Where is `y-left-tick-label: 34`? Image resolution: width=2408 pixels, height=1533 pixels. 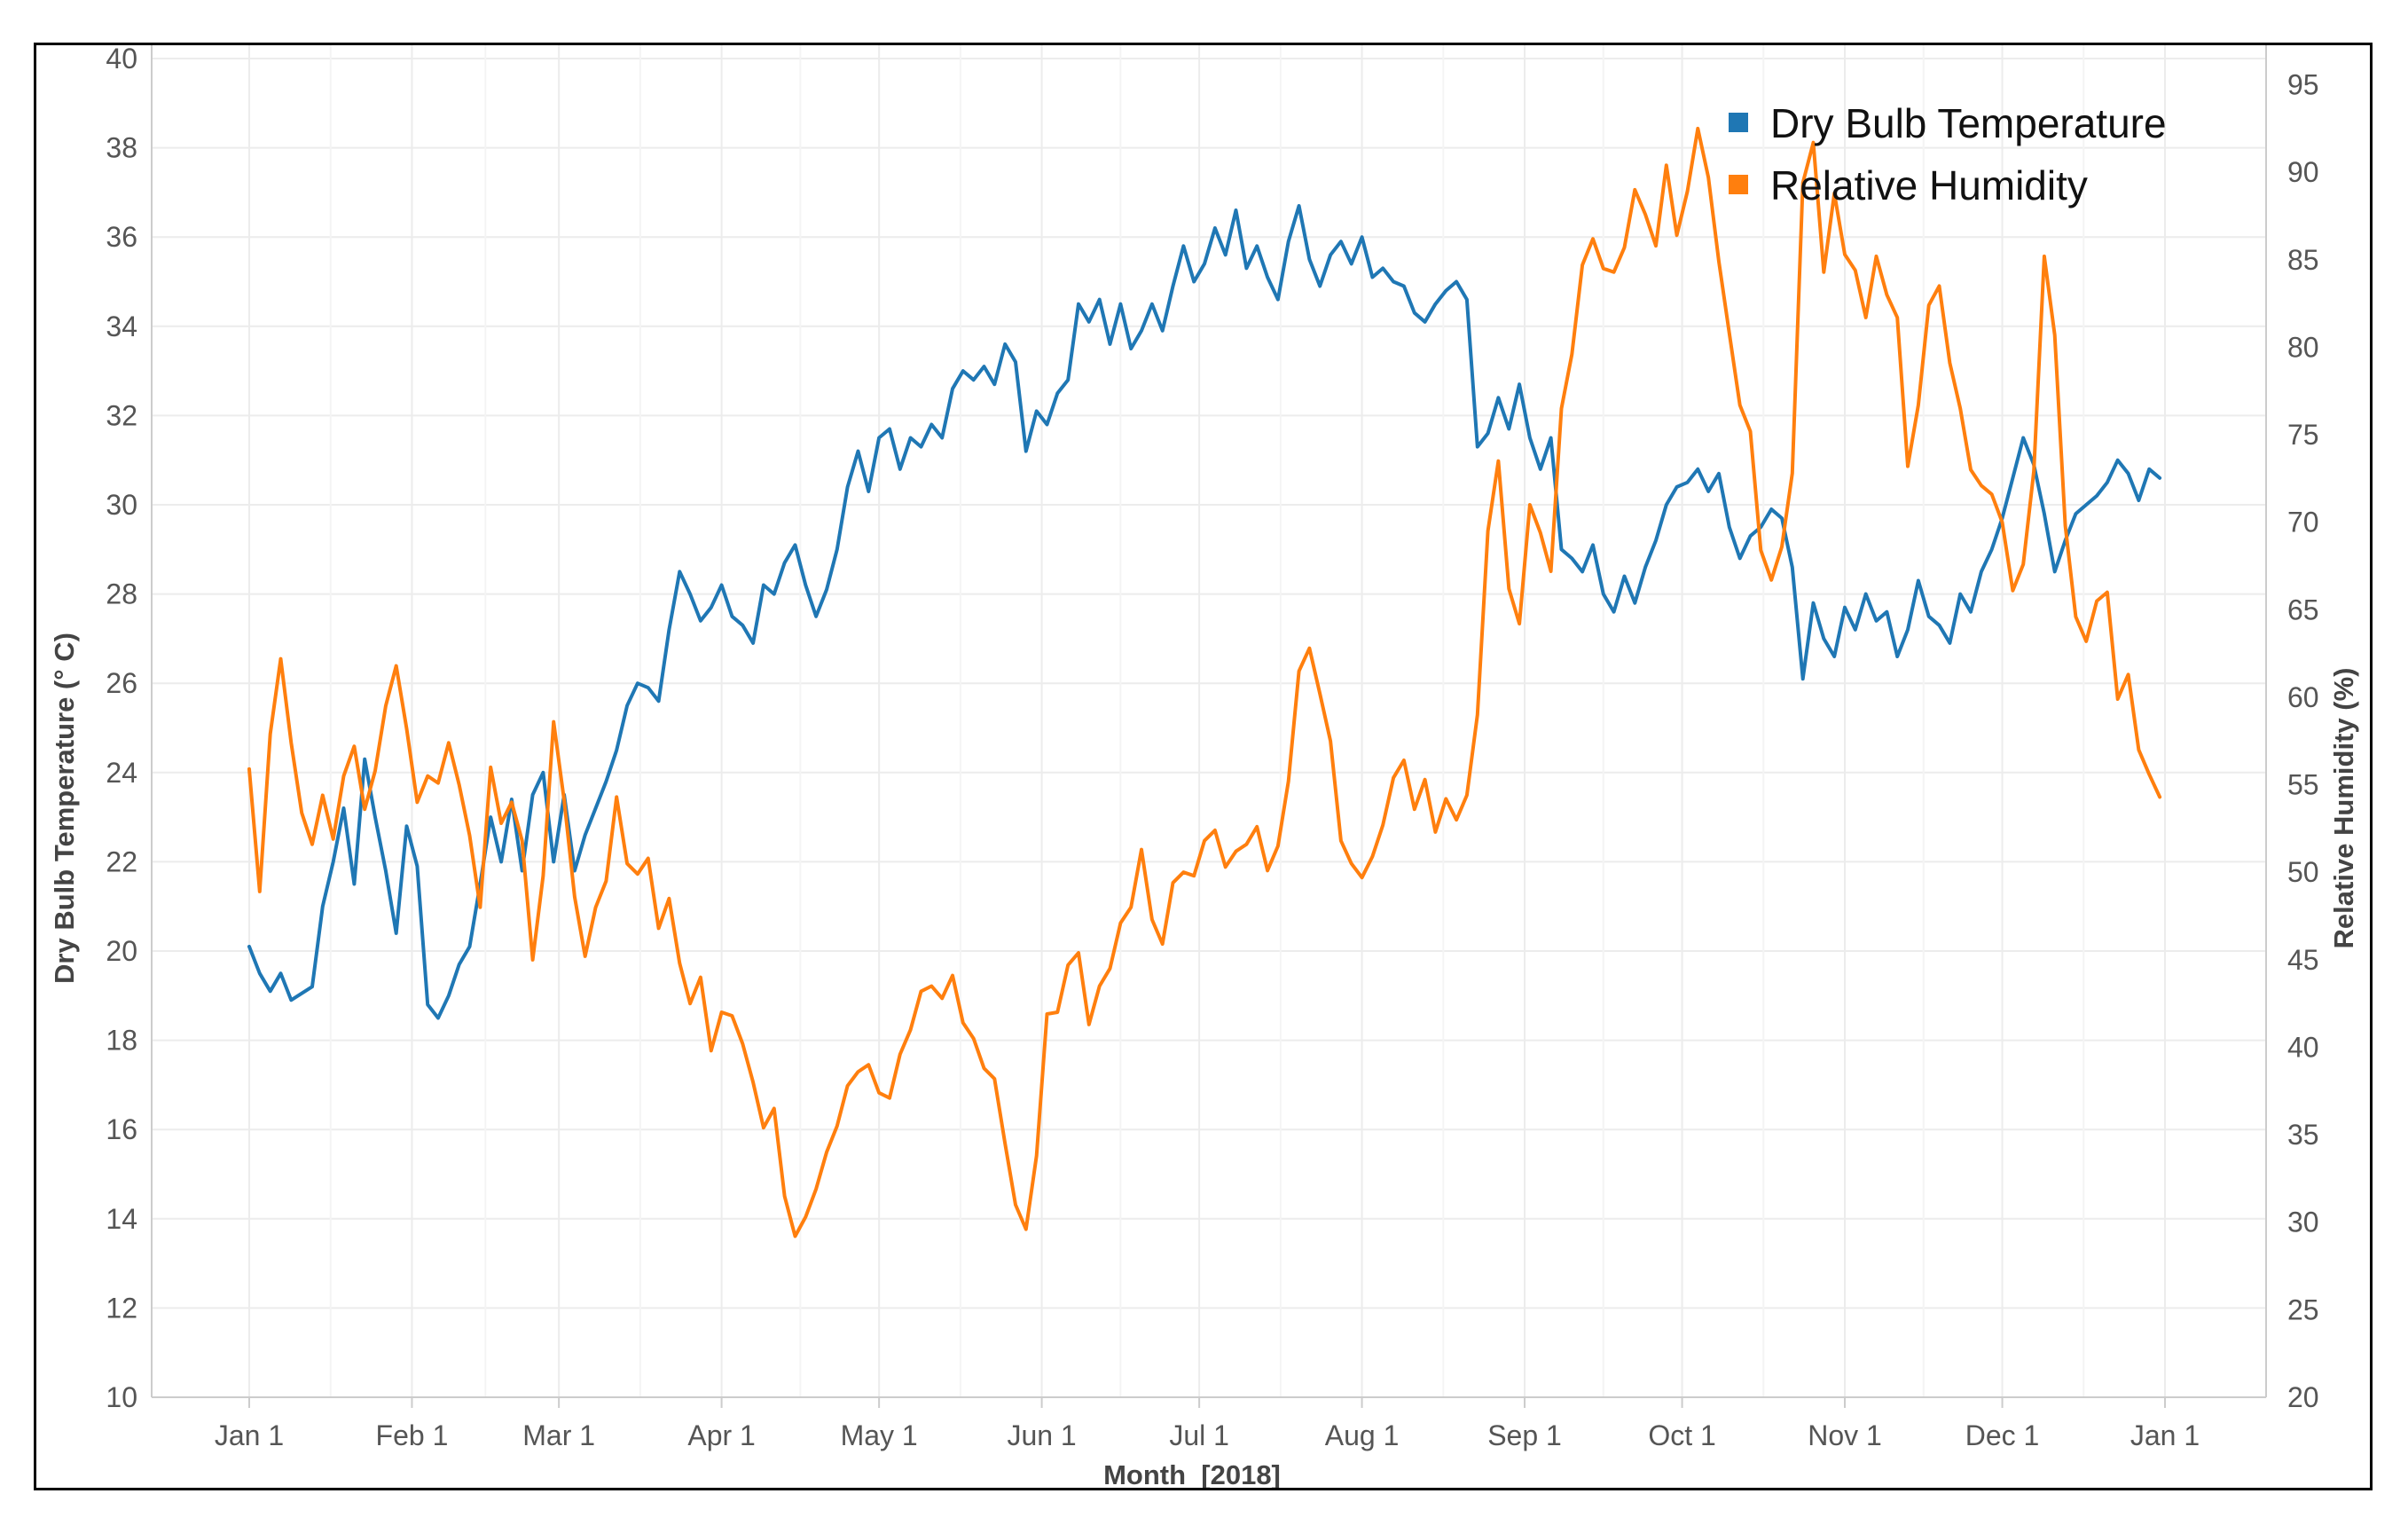 y-left-tick-label: 34 is located at coordinates (122, 326).